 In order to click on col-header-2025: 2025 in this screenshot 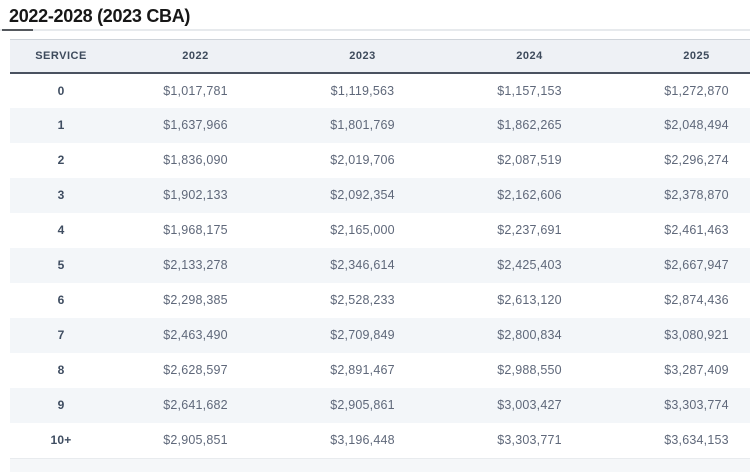, I will do `click(681, 56)`.